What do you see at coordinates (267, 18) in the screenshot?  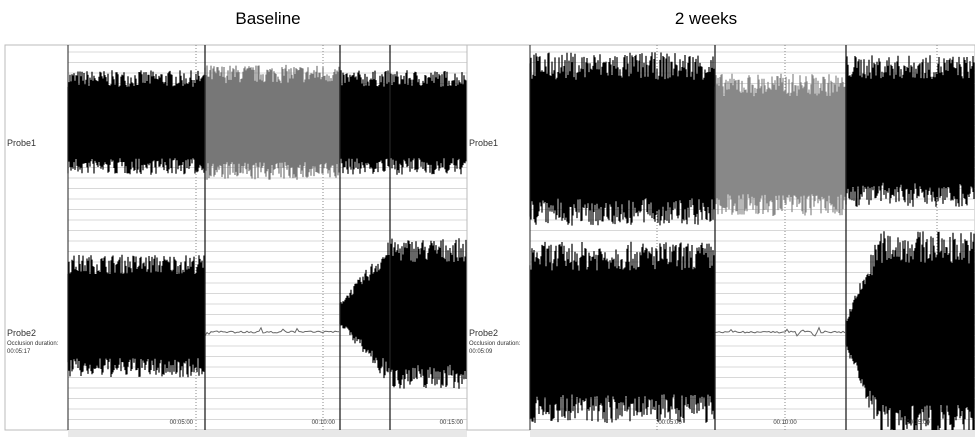 I see `panel-title: Baseline` at bounding box center [267, 18].